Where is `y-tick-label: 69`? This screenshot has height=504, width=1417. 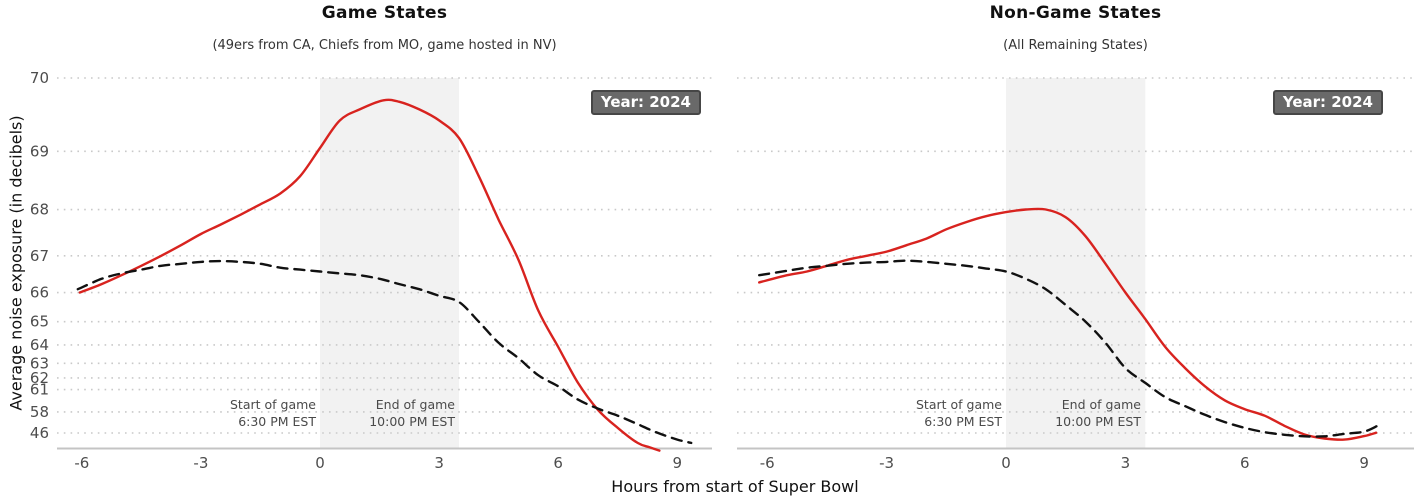 y-tick-label: 69 is located at coordinates (39, 151).